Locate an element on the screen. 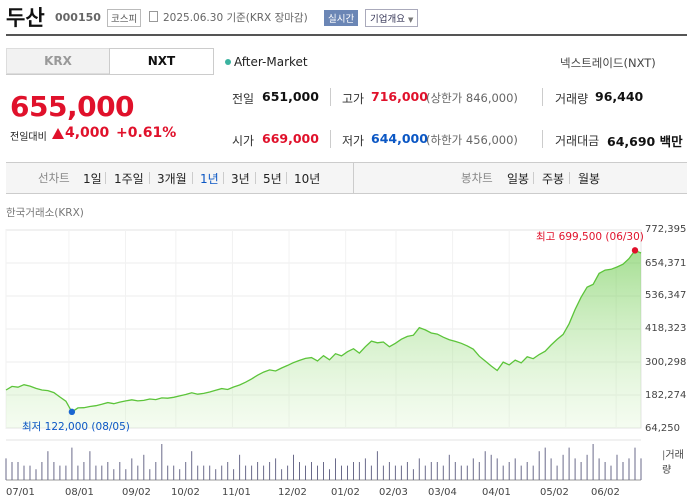  tab-krx: KRX is located at coordinates (58, 61).